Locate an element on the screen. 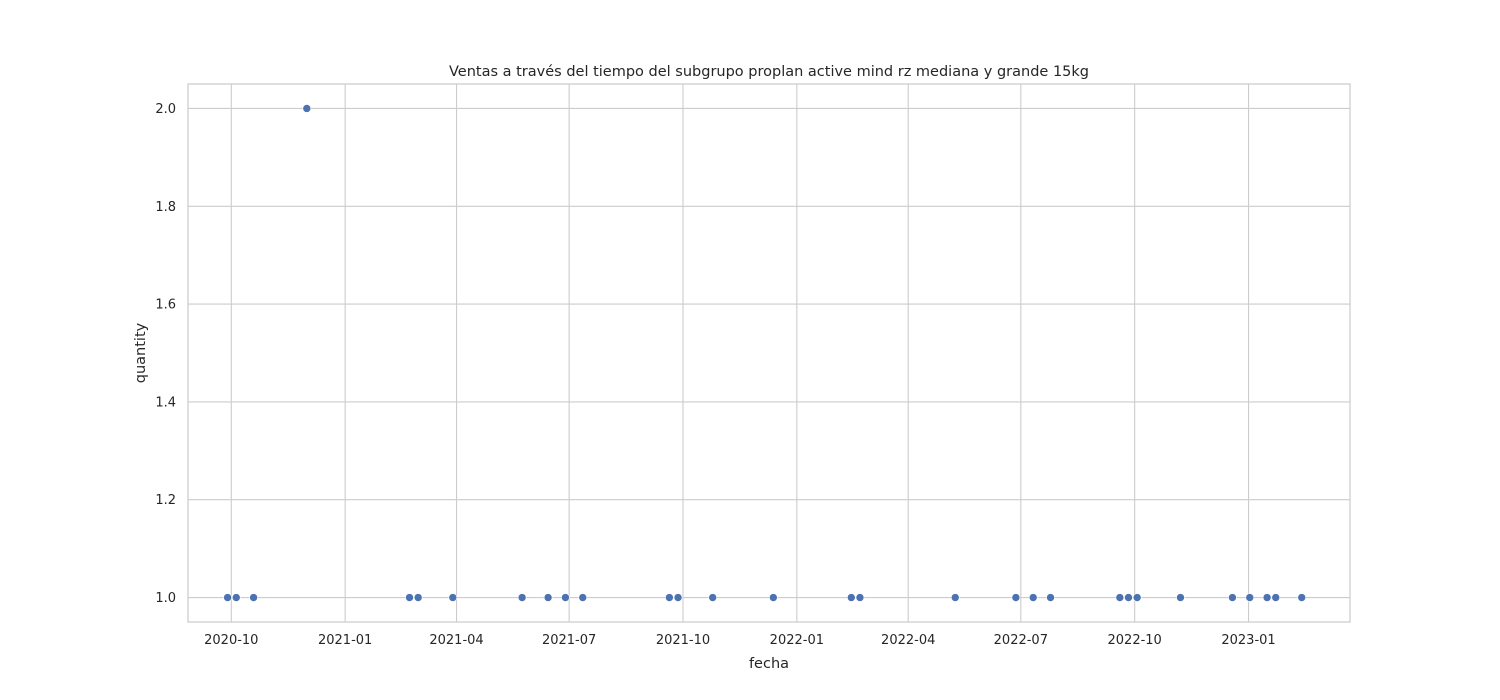 The height and width of the screenshot is (700, 1500). x-tick-label: 2021-10 is located at coordinates (683, 640).